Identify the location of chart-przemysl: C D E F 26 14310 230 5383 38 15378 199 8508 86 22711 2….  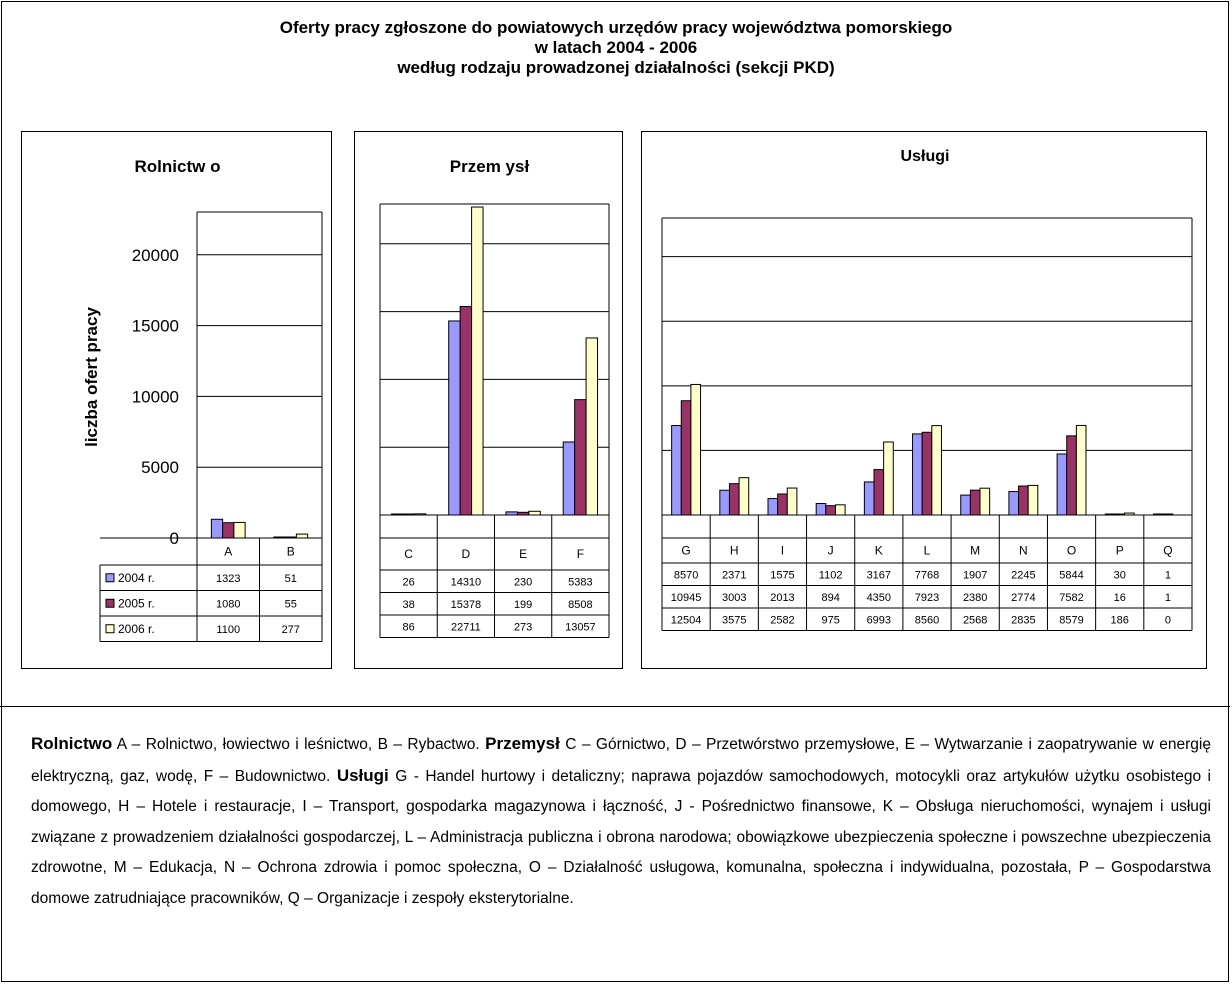
(494, 420).